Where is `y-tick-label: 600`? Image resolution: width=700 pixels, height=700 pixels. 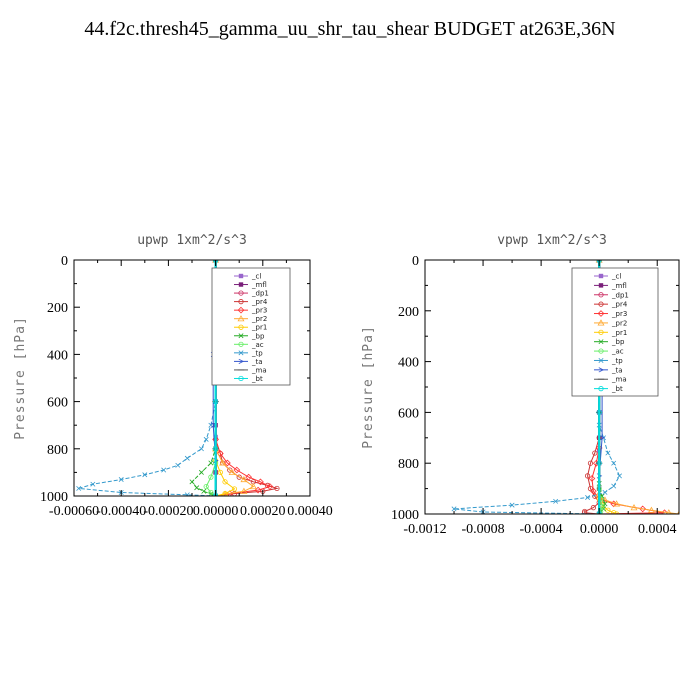 y-tick-label: 600 is located at coordinates (408, 413).